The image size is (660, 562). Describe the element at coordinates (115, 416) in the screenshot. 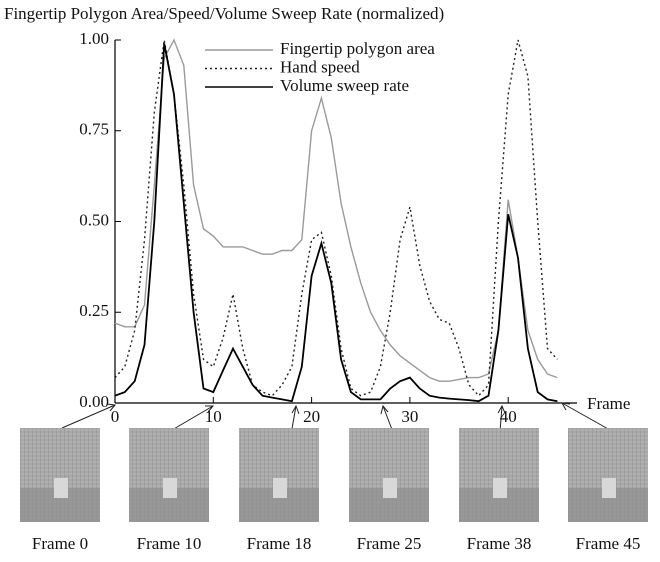

I see `x-tick-label: 0` at that location.